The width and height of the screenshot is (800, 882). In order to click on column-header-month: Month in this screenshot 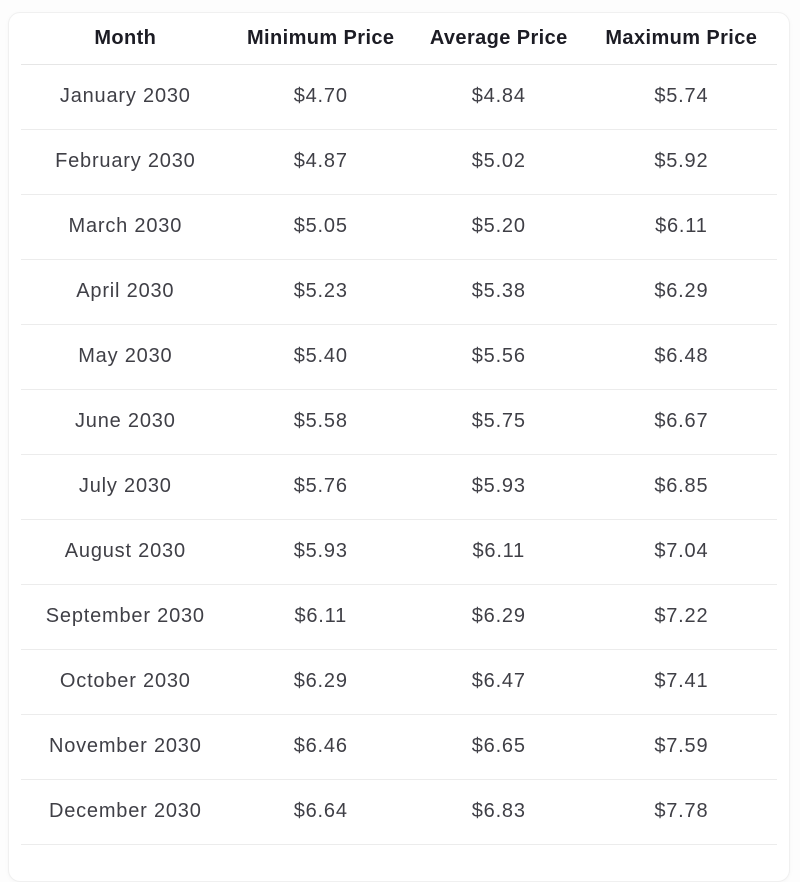, I will do `click(125, 39)`.